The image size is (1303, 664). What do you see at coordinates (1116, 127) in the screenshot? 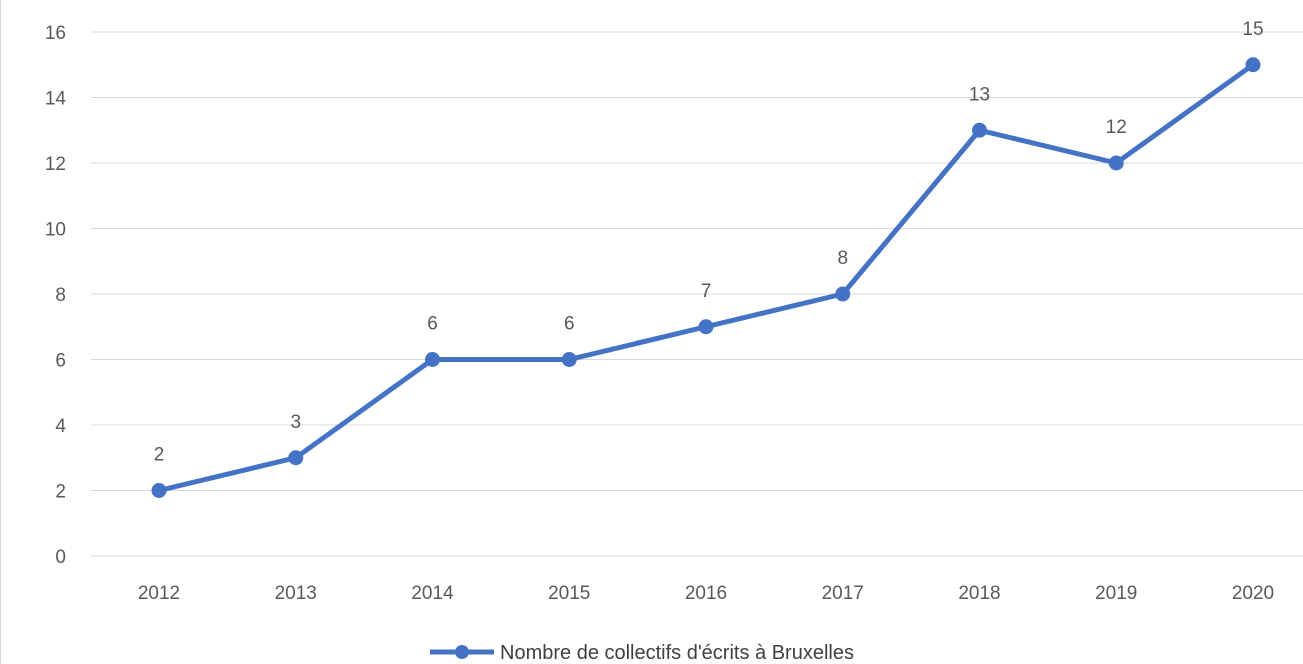
I see `data-label: 12` at bounding box center [1116, 127].